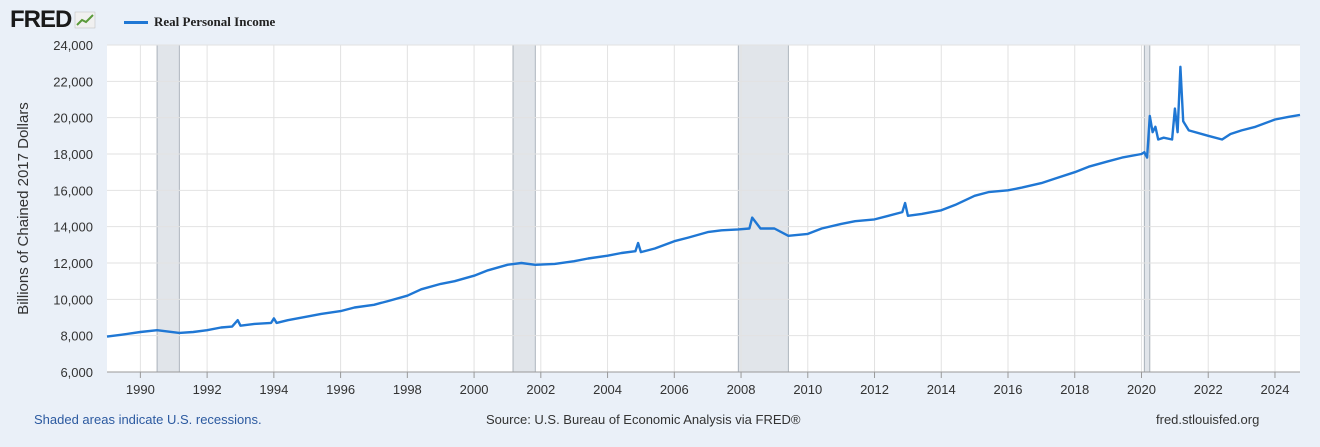  Describe the element at coordinates (941, 389) in the screenshot. I see `x-tick-label: 2014` at that location.